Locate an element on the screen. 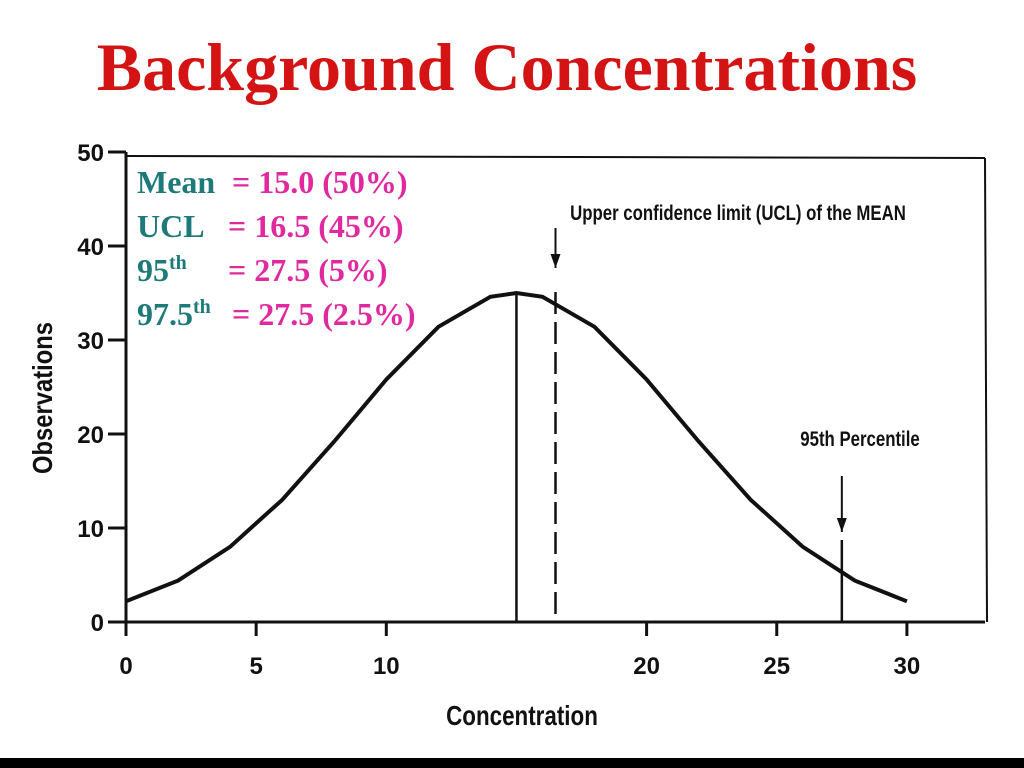  stat-line: 95th = 27.5 (5%) is located at coordinates (262, 270).